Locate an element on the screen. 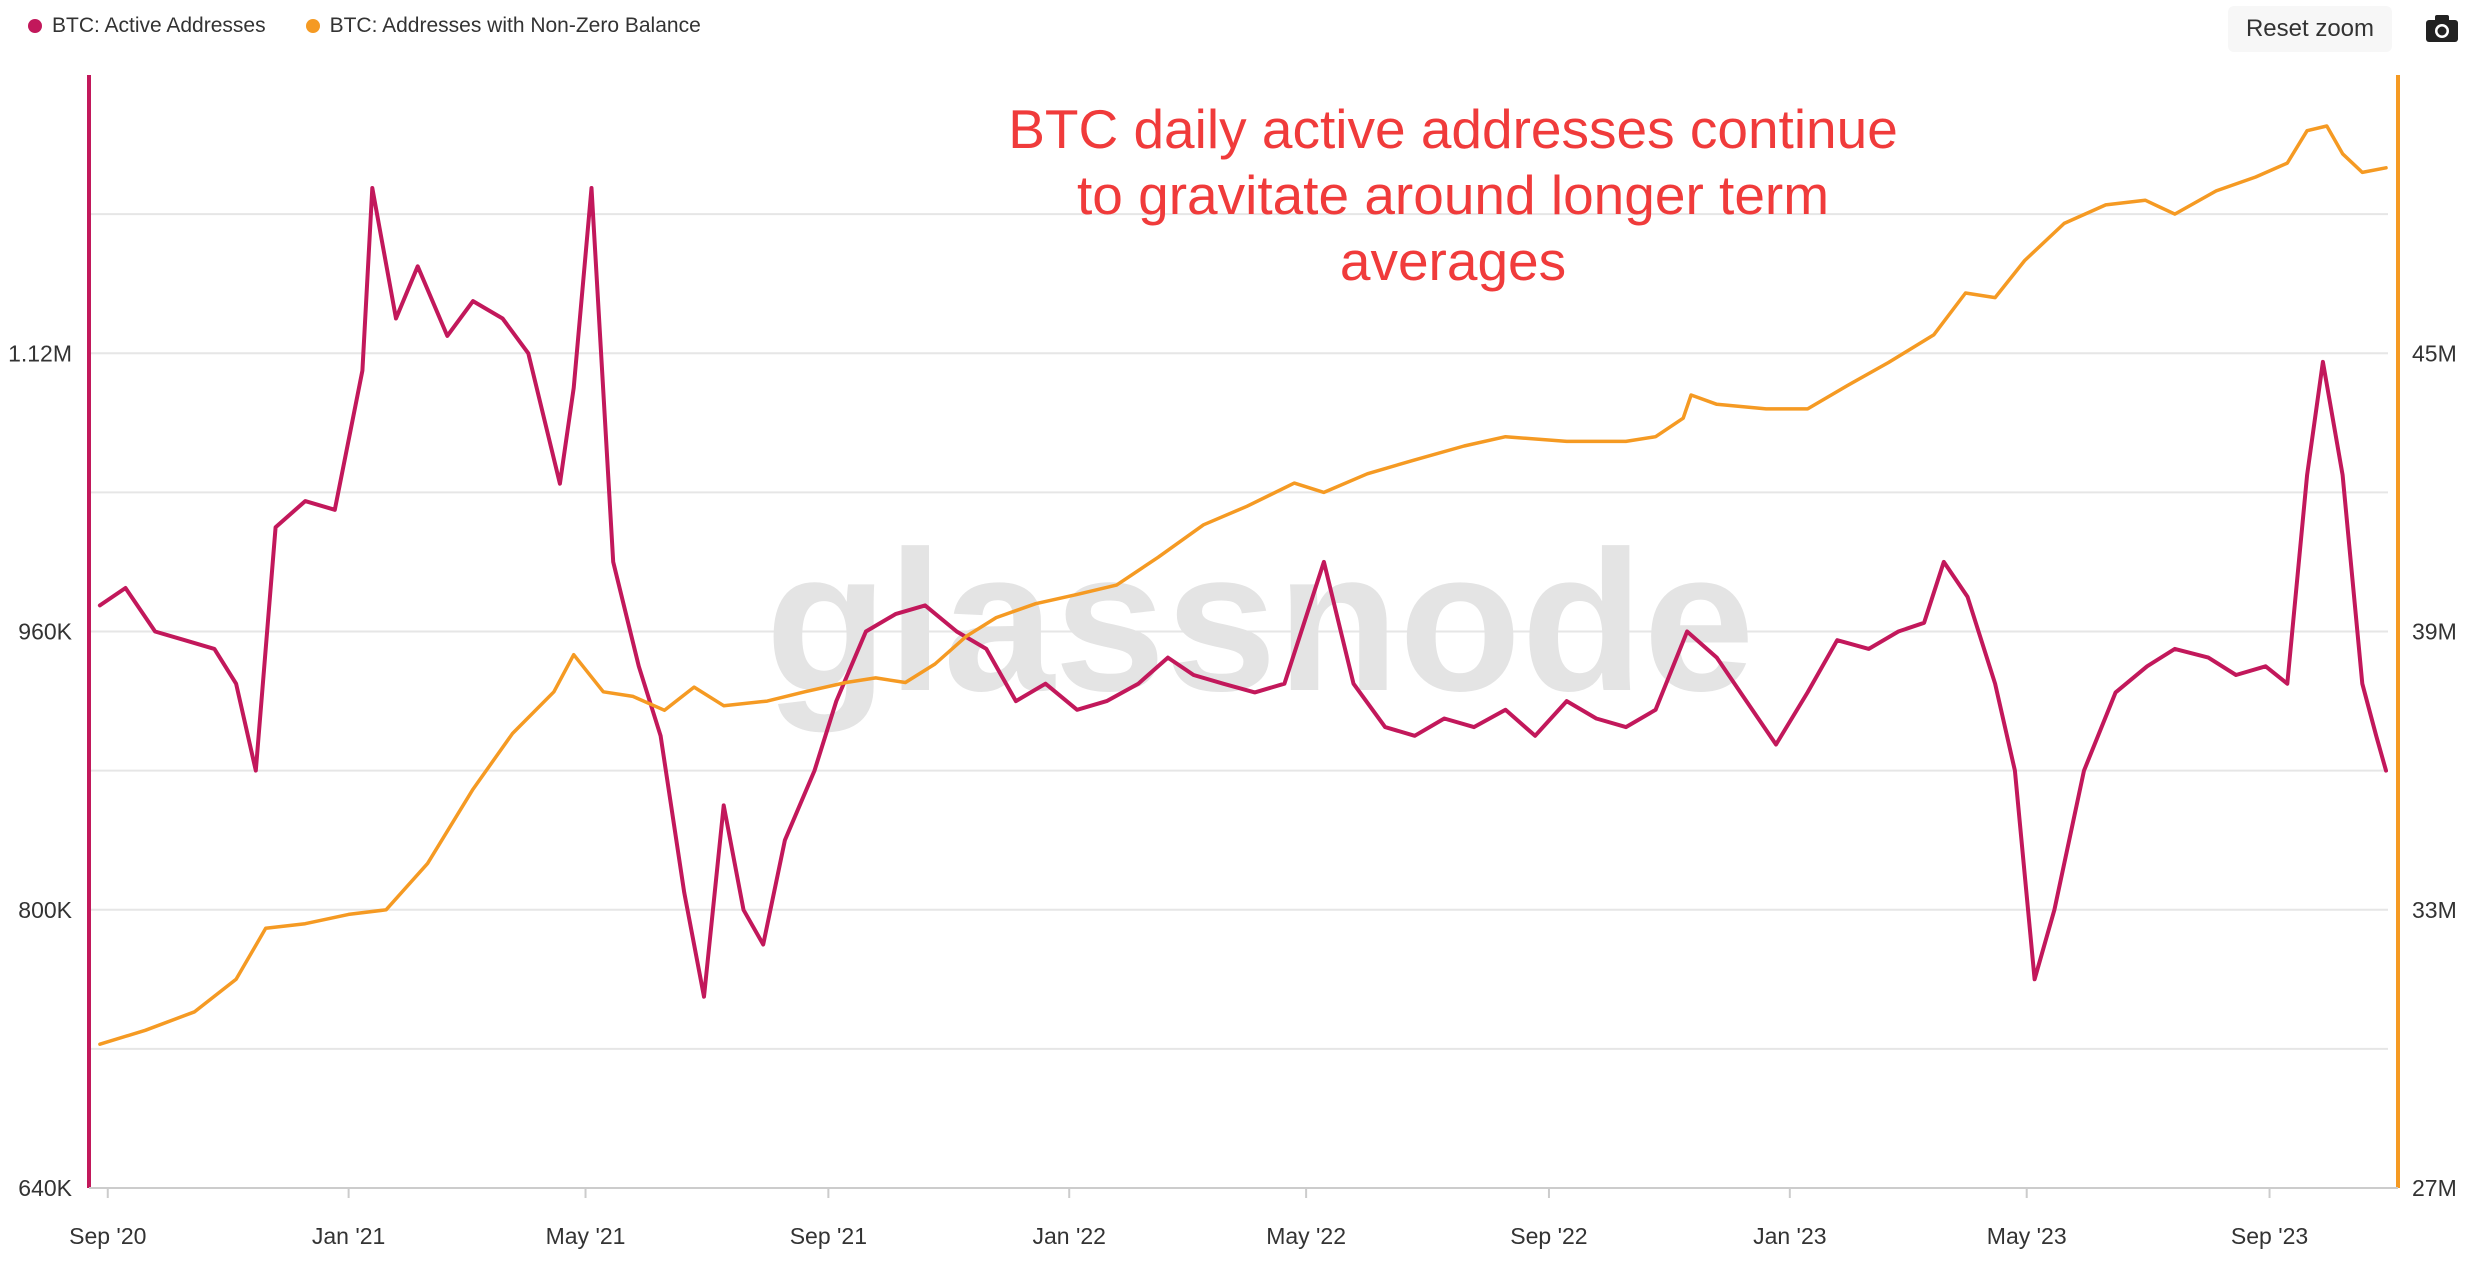  y-right-tick-label: 33M is located at coordinates (2434, 910).